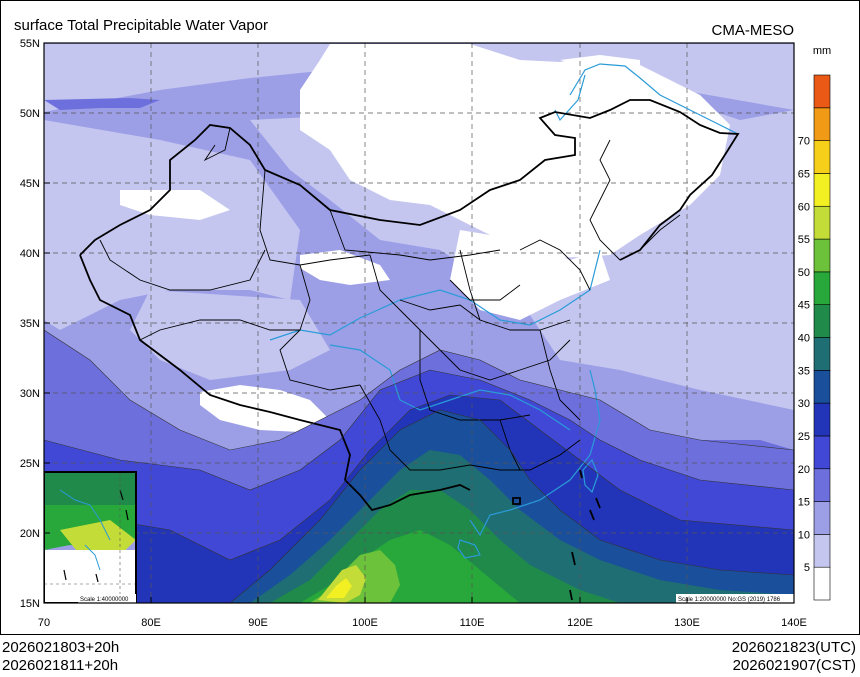 The width and height of the screenshot is (860, 677). What do you see at coordinates (804, 174) in the screenshot?
I see `colorbar-label: 65` at bounding box center [804, 174].